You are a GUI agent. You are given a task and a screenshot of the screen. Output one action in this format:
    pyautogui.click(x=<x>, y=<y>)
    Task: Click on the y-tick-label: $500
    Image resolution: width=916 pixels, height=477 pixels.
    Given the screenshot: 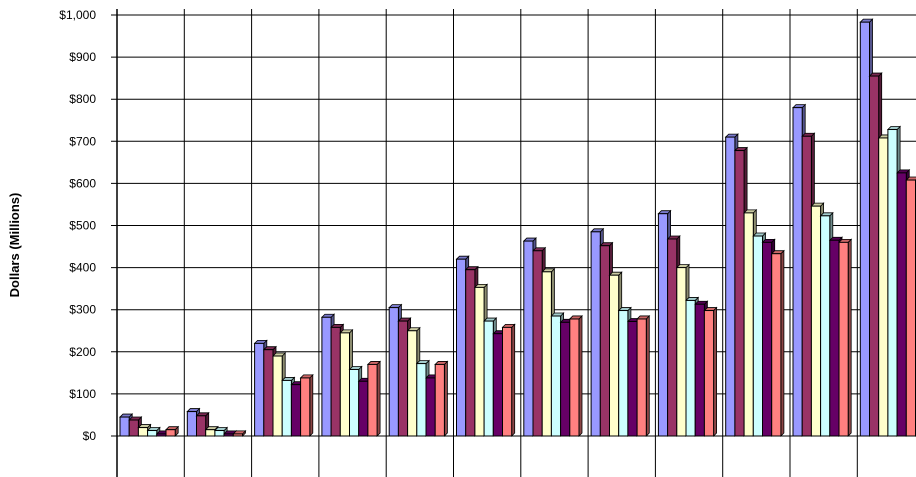 What is the action you would take?
    pyautogui.click(x=82, y=226)
    